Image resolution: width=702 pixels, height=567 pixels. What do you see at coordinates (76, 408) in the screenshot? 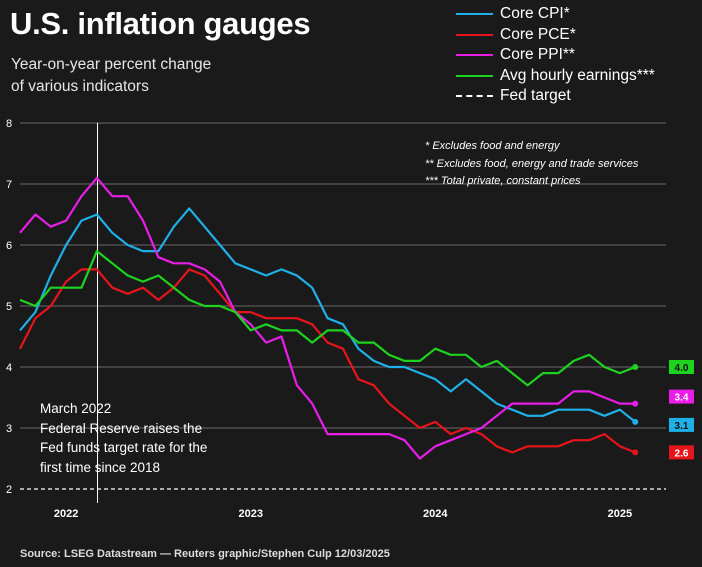
I see `annotation-line: March 2022` at bounding box center [76, 408].